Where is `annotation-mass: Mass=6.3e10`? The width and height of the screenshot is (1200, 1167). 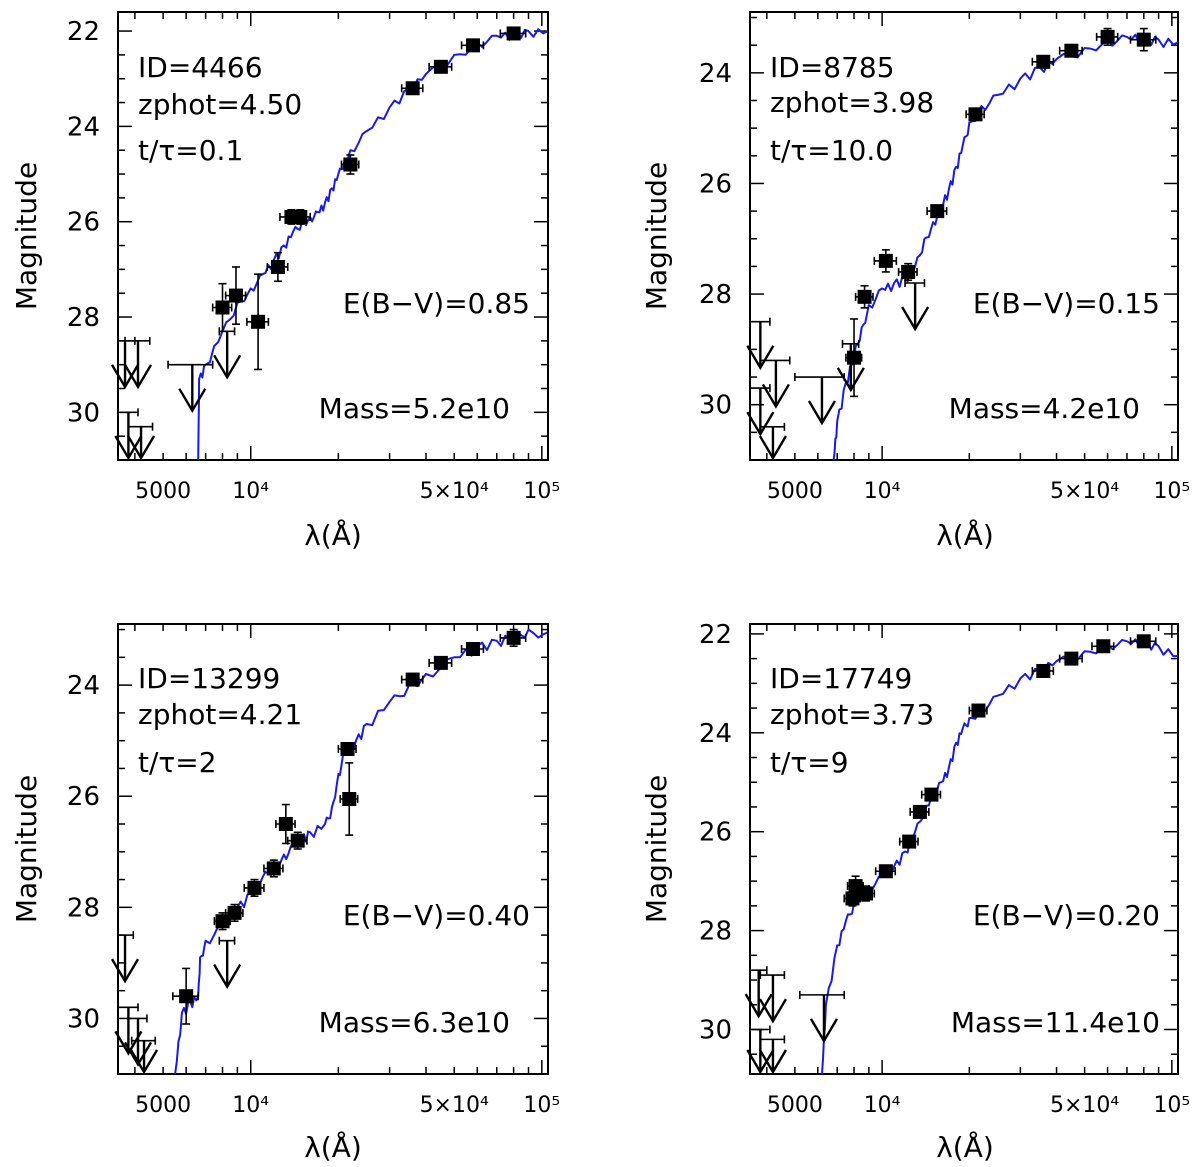
annotation-mass: Mass=6.3e10 is located at coordinates (414, 1022).